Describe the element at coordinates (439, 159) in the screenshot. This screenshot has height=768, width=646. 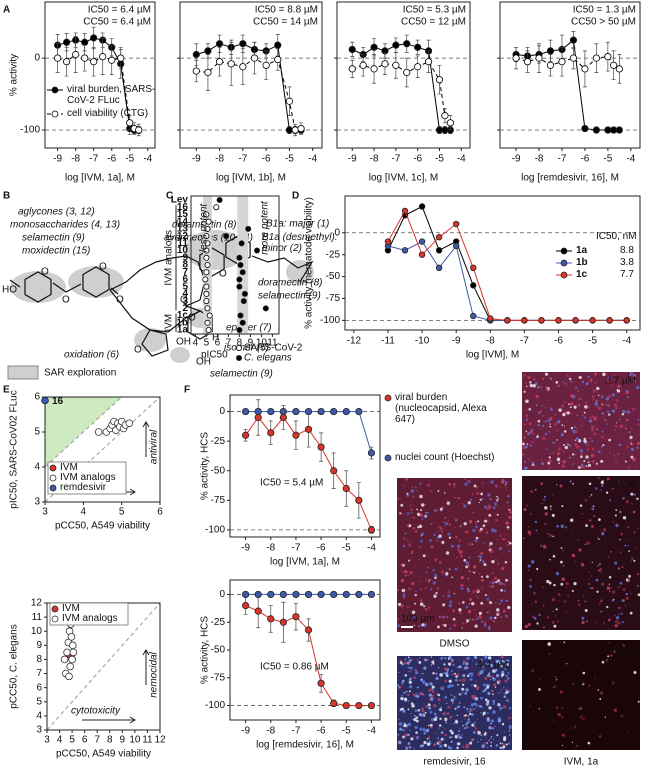
I see `x-tick-label: -5` at that location.